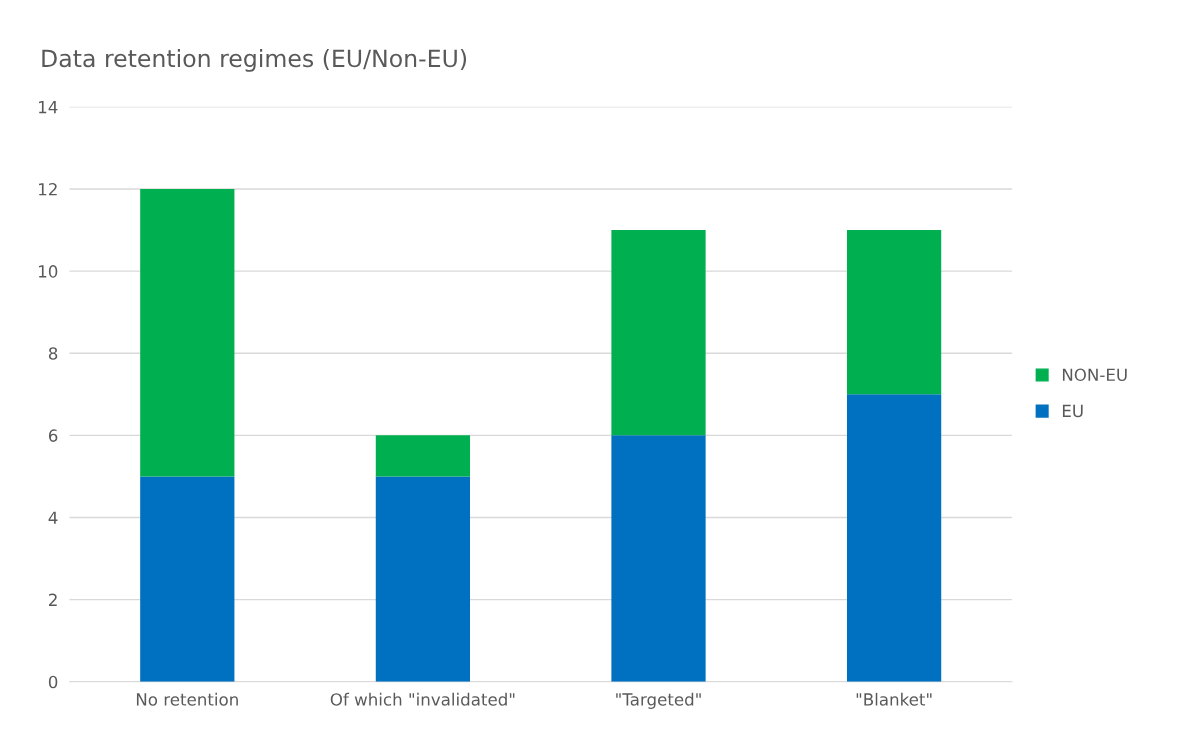  I want to click on y-tick-label: 6, so click(53, 435).